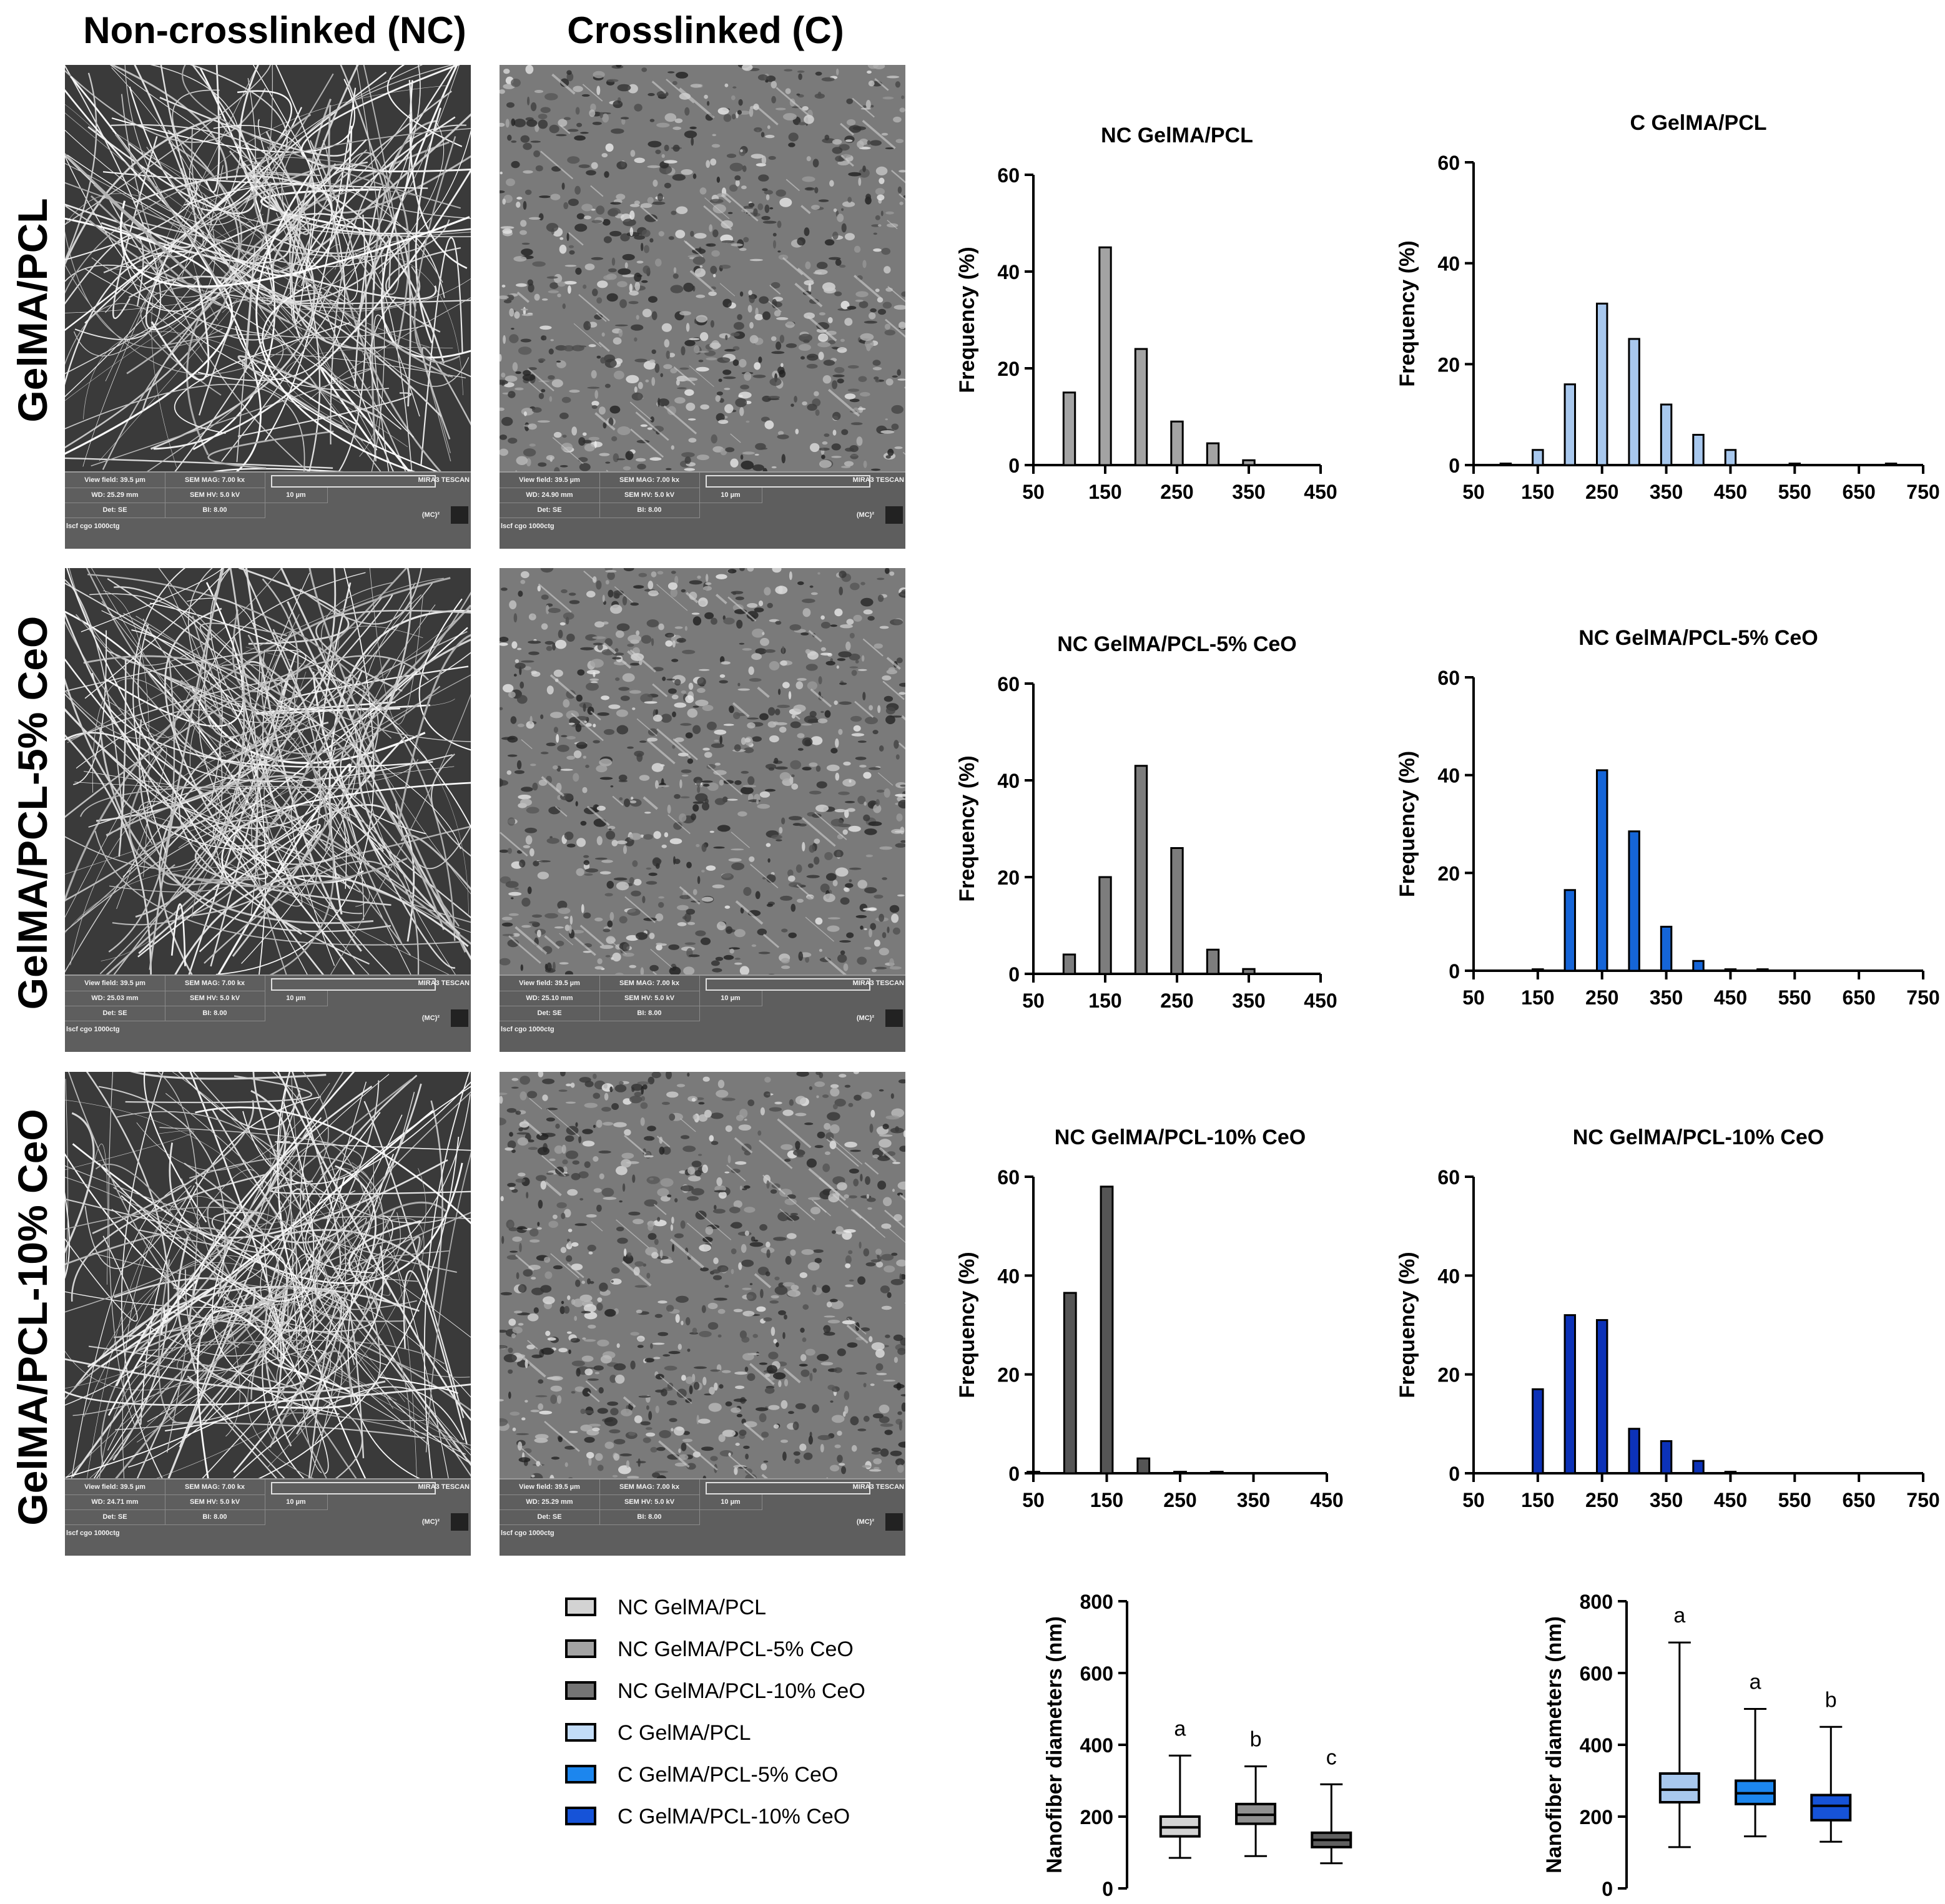 The height and width of the screenshot is (1904, 1945). Describe the element at coordinates (894, 1018) in the screenshot. I see `tescan-logo-icon` at that location.